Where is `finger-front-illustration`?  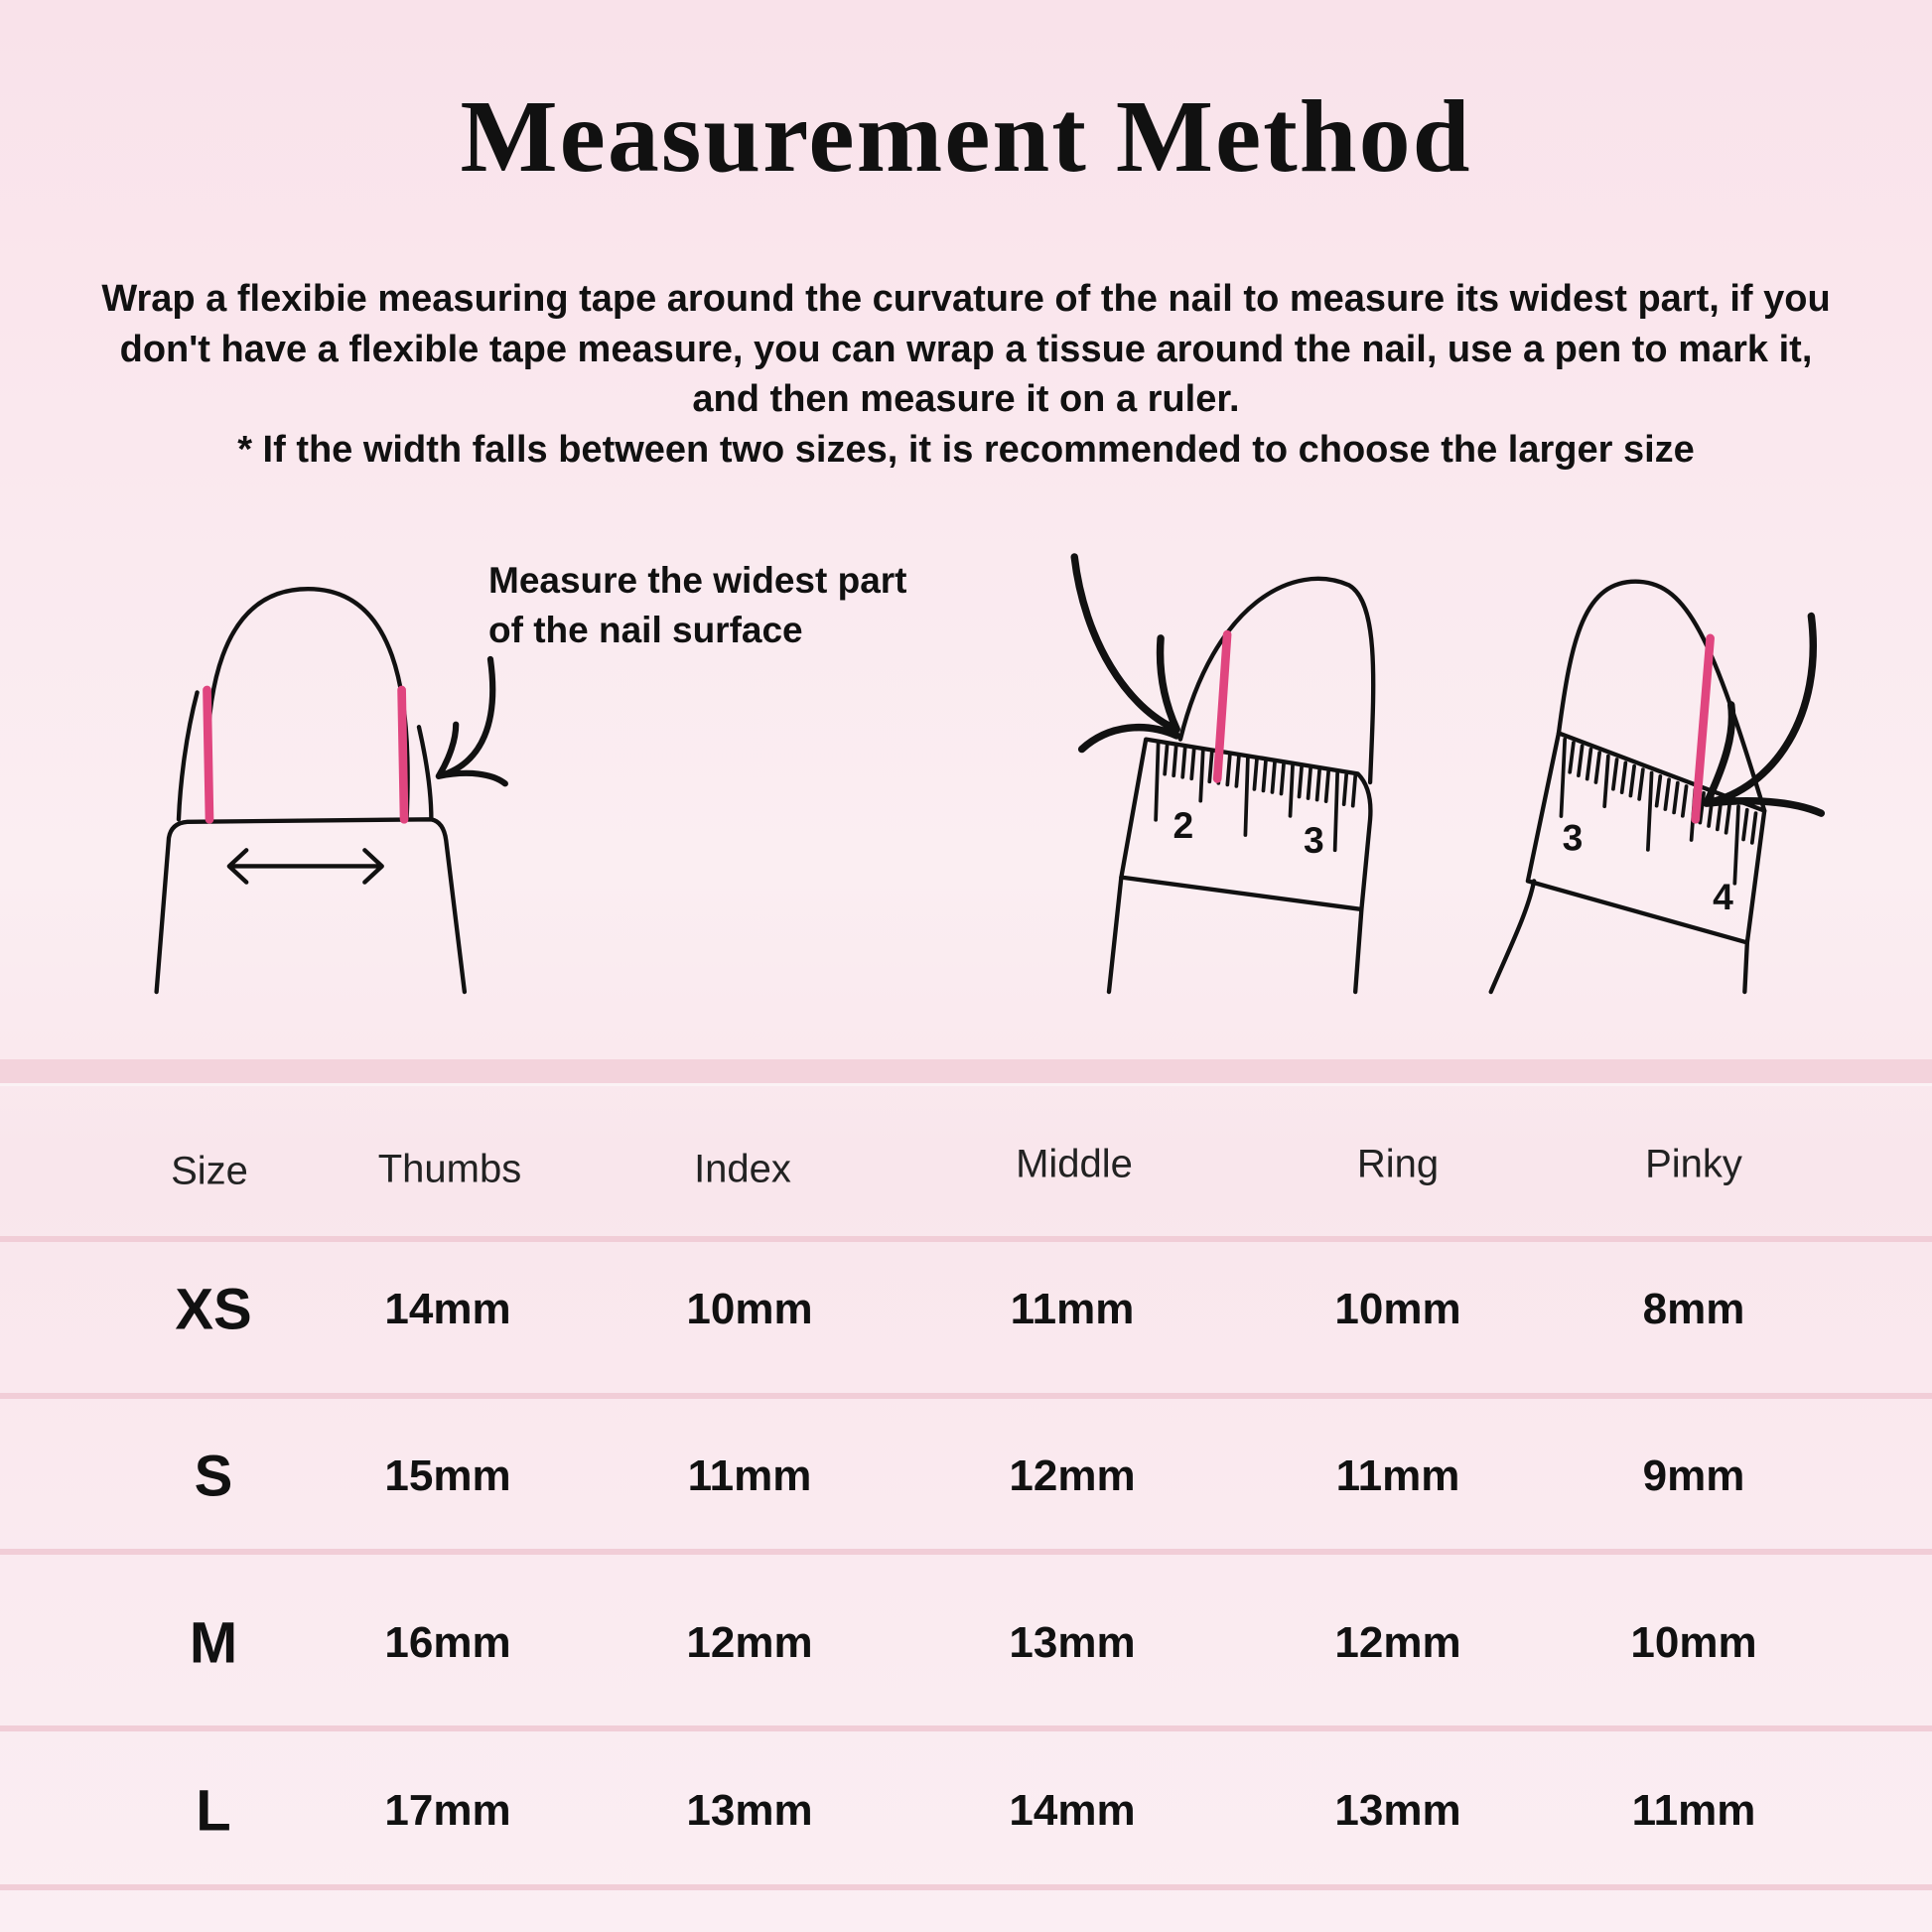
finger-front-illustration is located at coordinates (331, 791).